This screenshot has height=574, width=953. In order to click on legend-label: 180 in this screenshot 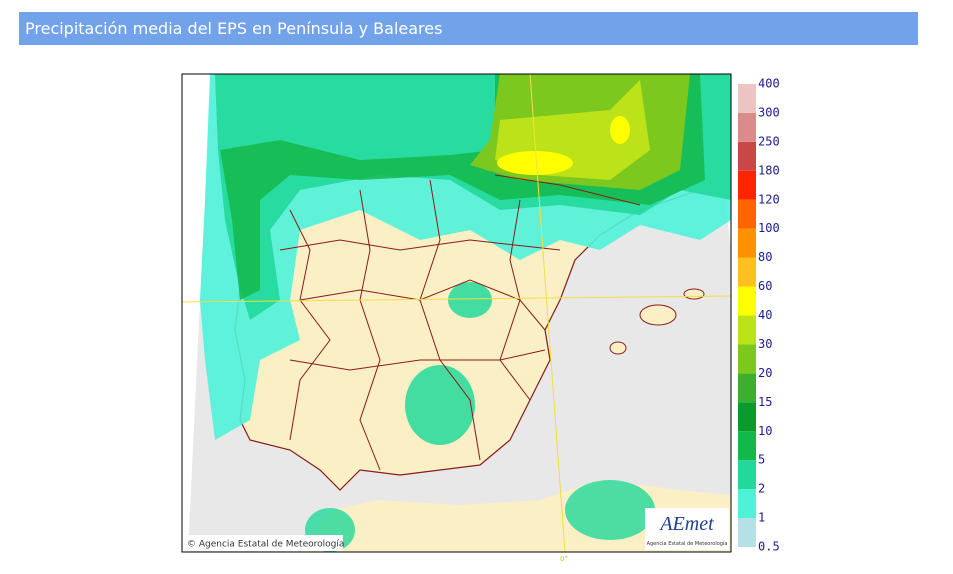, I will do `click(769, 170)`.